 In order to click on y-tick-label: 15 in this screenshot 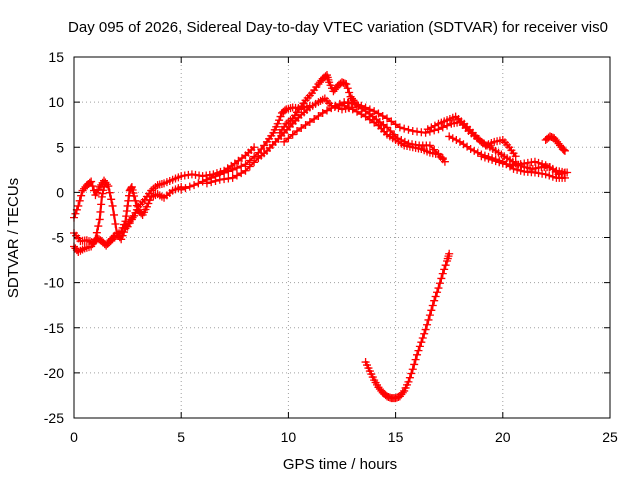, I will do `click(56, 57)`.